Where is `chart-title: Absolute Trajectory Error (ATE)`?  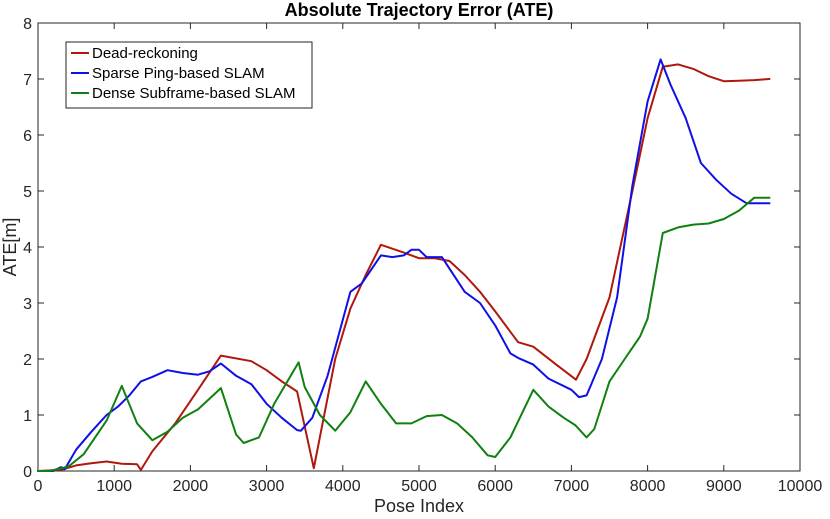 chart-title: Absolute Trajectory Error (ATE) is located at coordinates (419, 10).